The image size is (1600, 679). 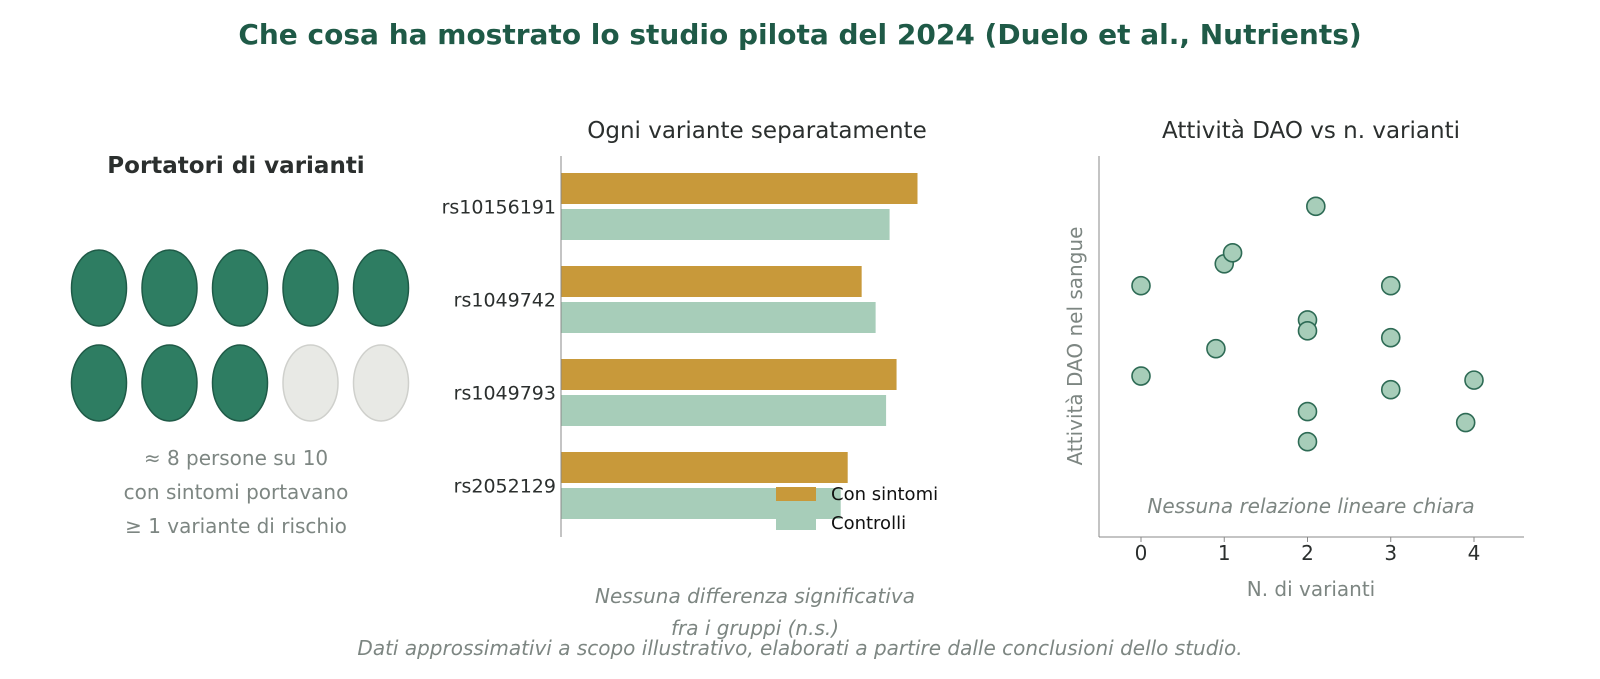 What do you see at coordinates (1311, 589) in the screenshot?
I see `scatter-x-label: N. di varianti` at bounding box center [1311, 589].